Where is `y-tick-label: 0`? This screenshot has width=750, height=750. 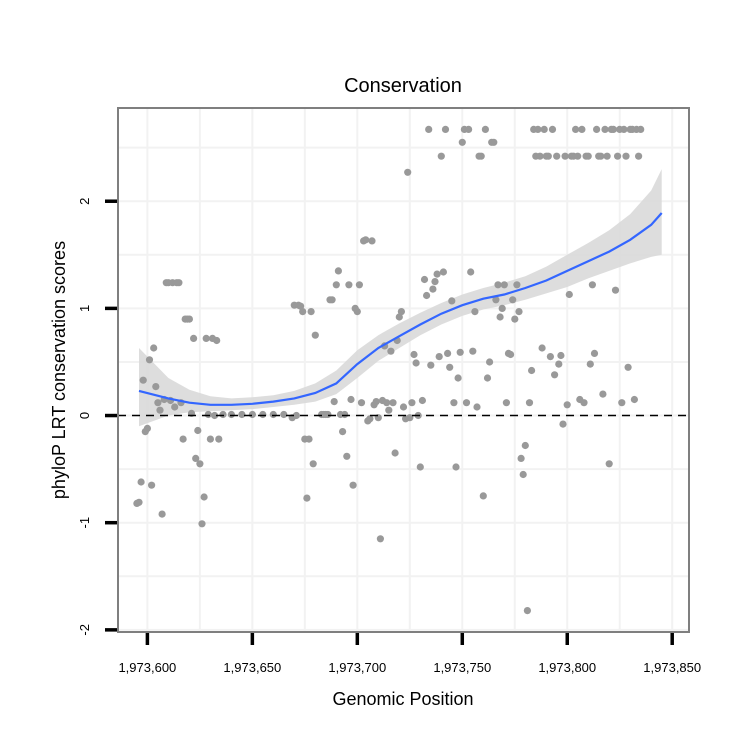 y-tick-label: 0 is located at coordinates (84, 415).